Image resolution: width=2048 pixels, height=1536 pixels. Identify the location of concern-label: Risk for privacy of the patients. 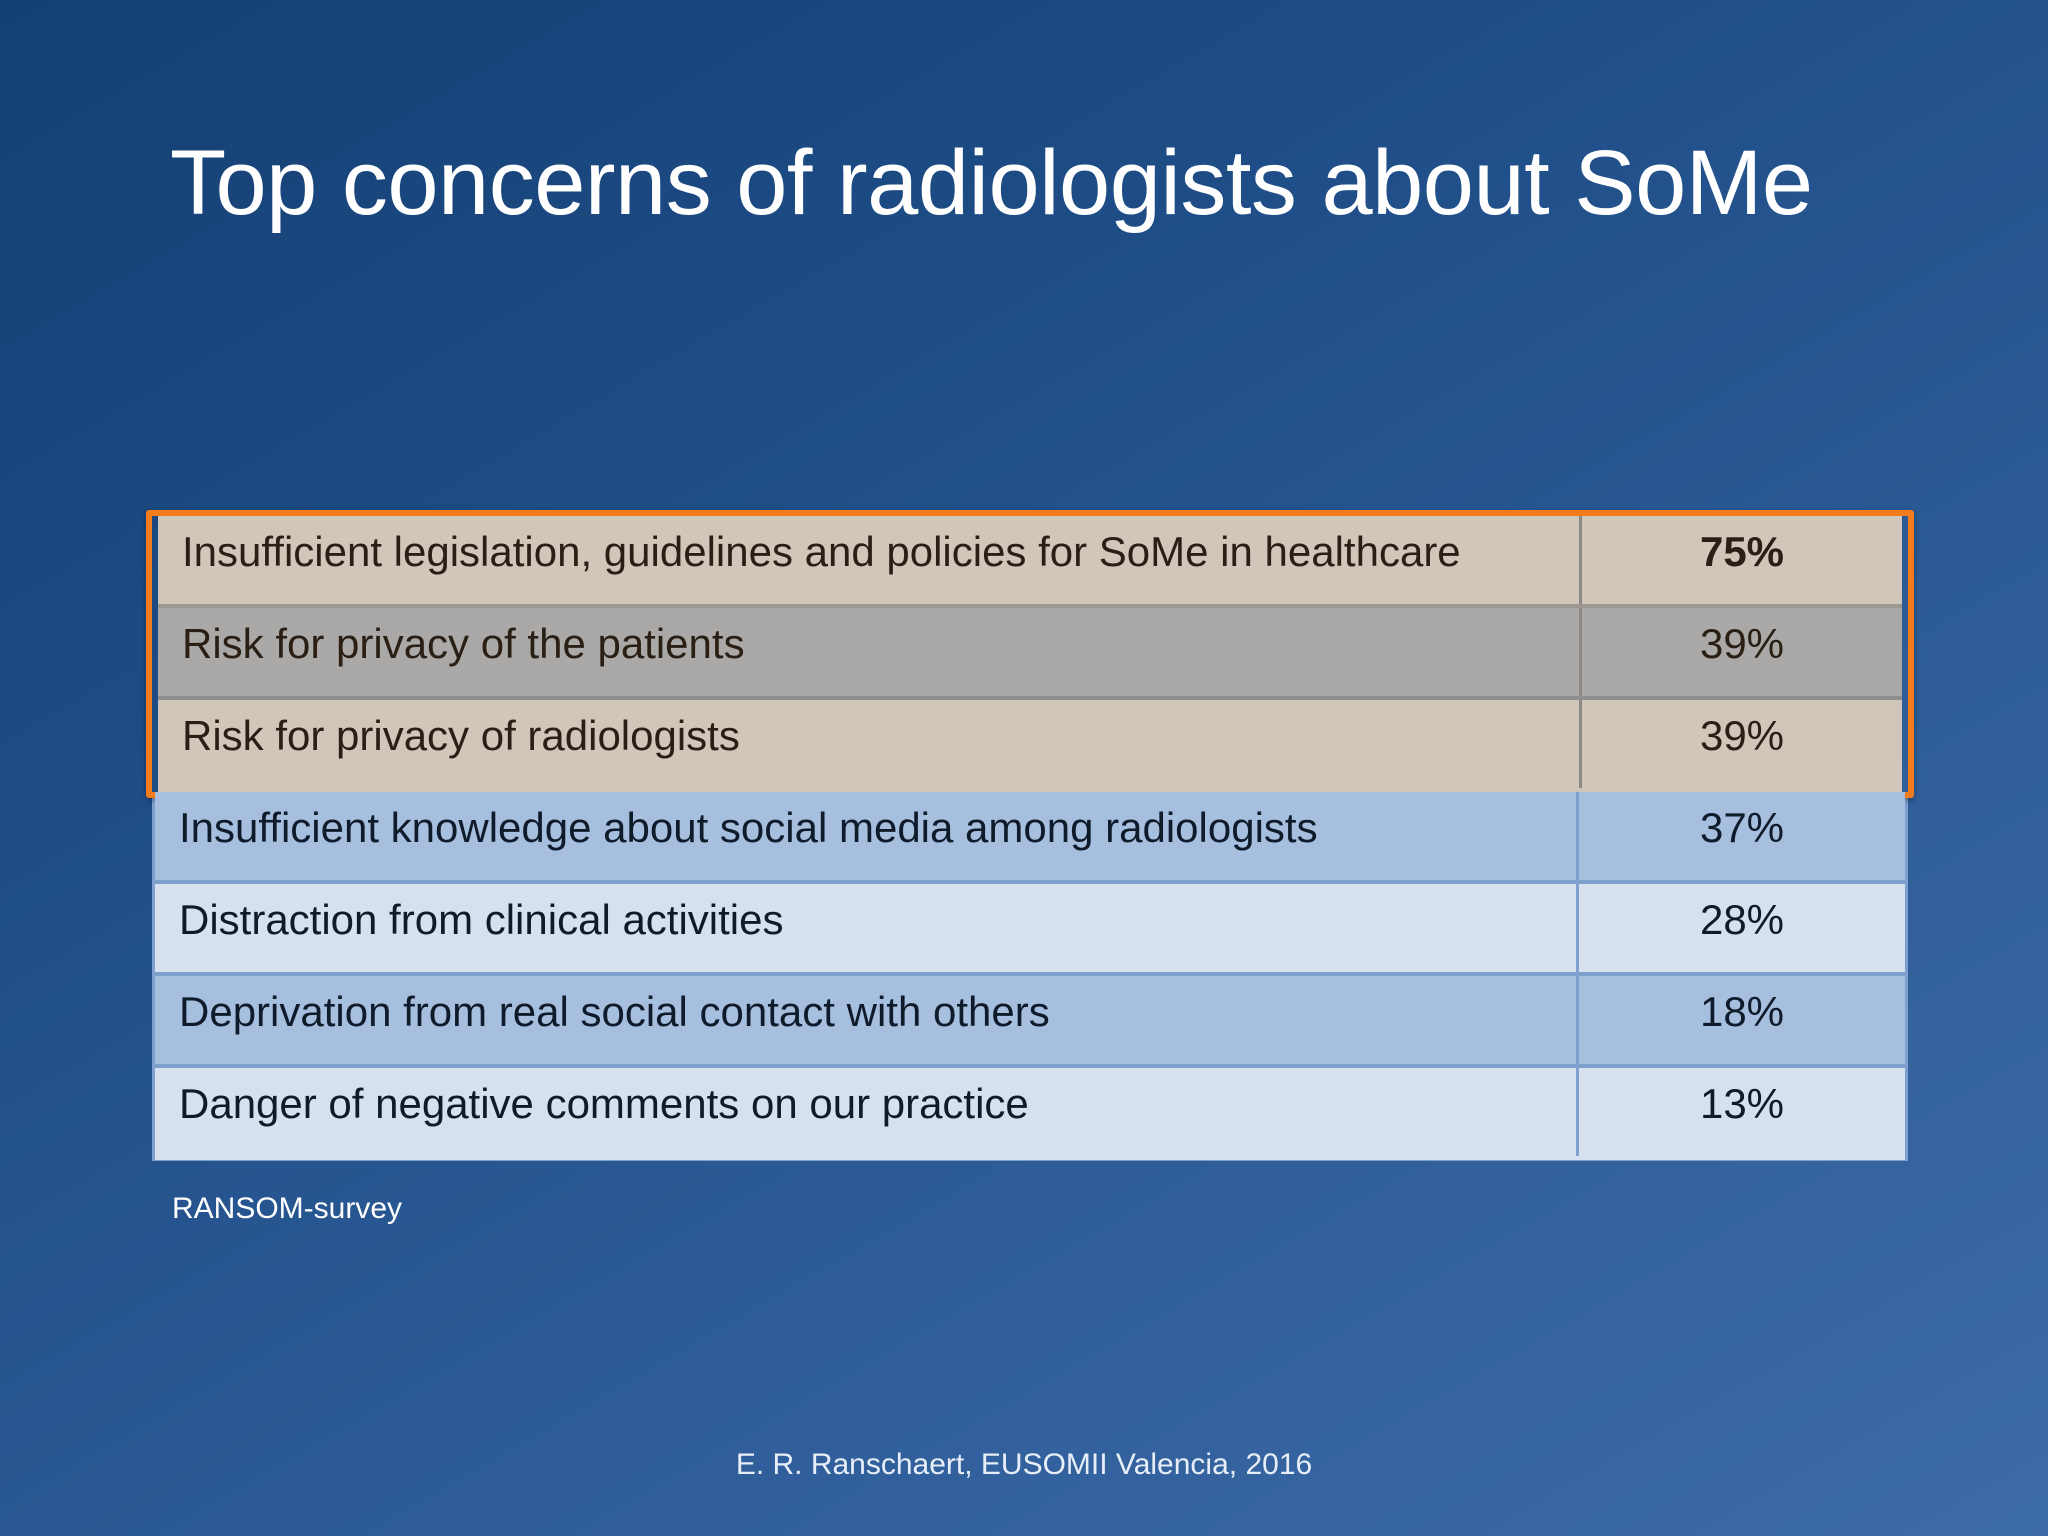
(870, 652).